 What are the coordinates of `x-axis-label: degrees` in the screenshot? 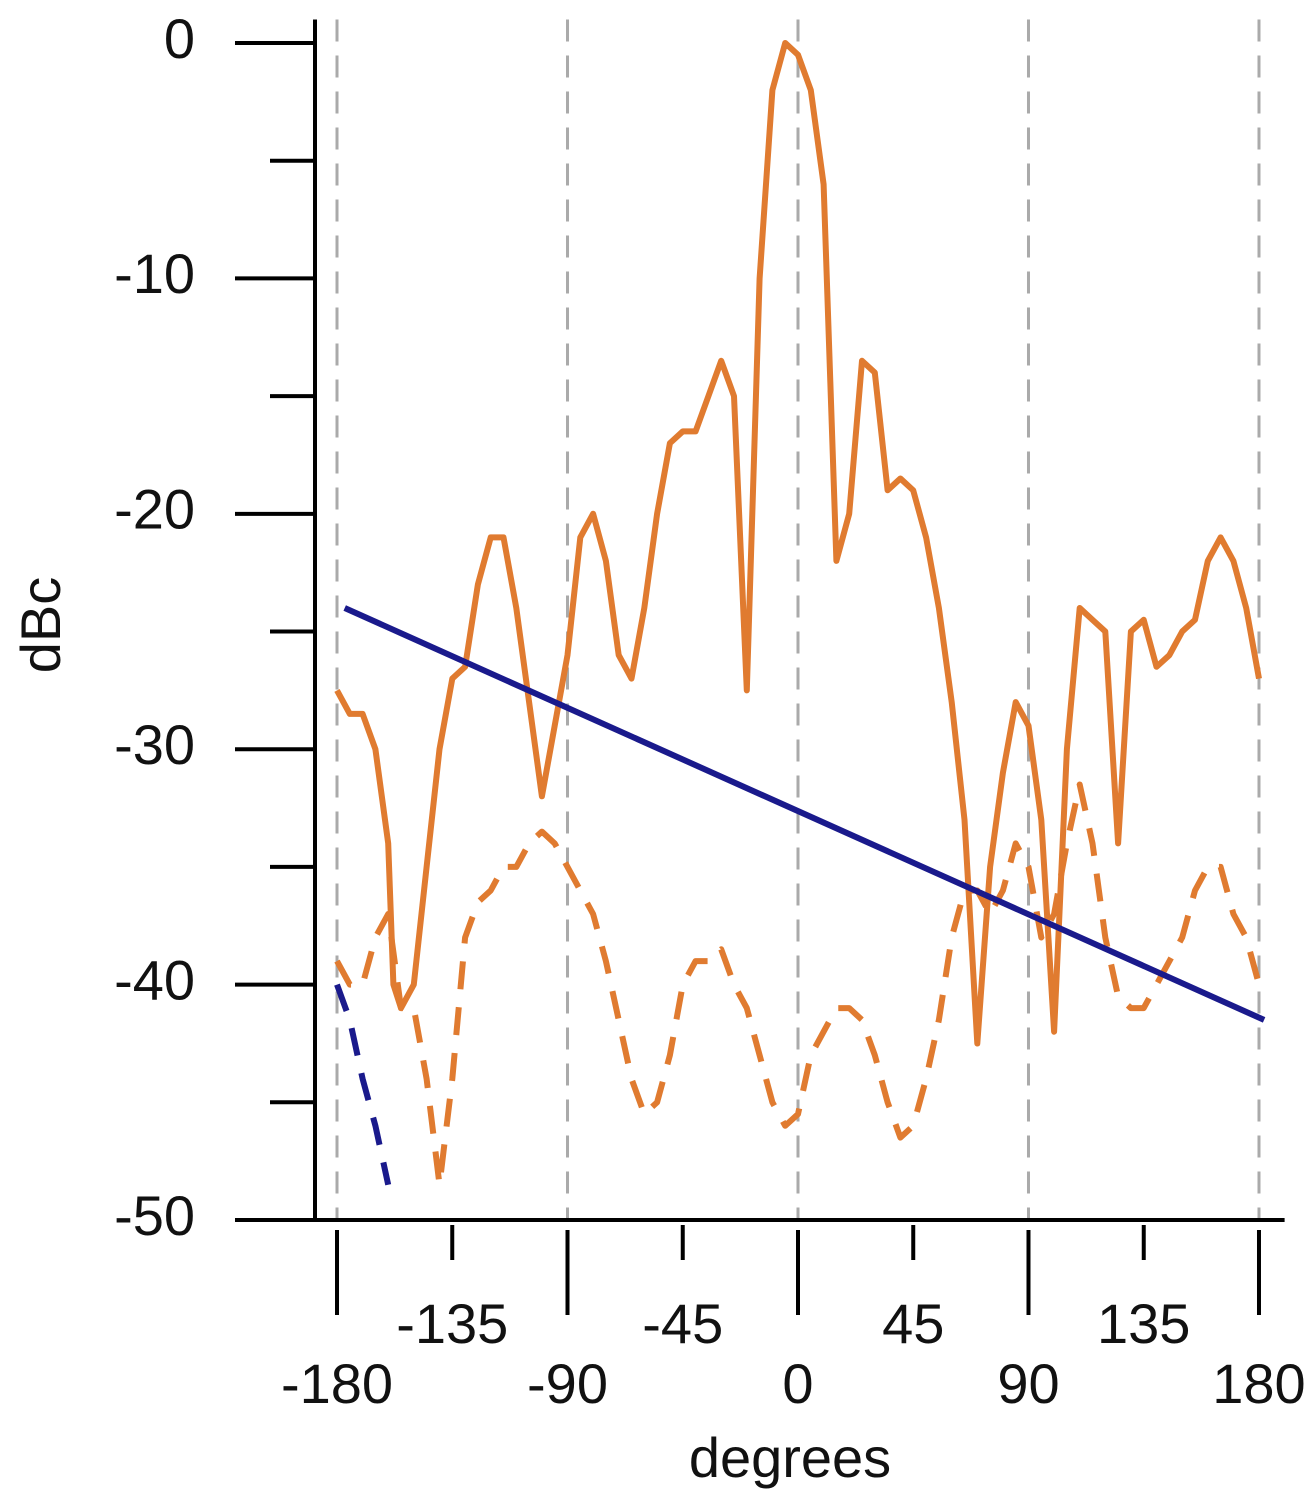 It's located at (790, 1457).